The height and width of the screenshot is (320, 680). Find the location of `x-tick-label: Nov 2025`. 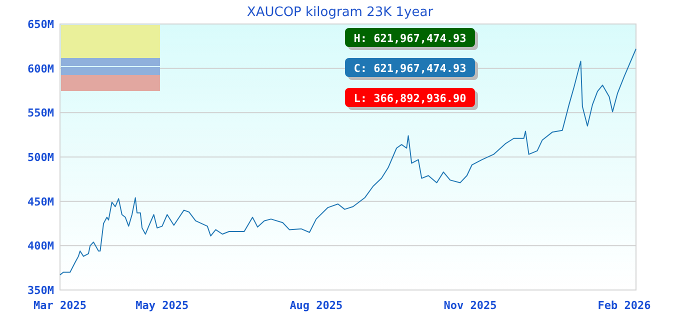

x-tick-label: Nov 2025 is located at coordinates (470, 305).